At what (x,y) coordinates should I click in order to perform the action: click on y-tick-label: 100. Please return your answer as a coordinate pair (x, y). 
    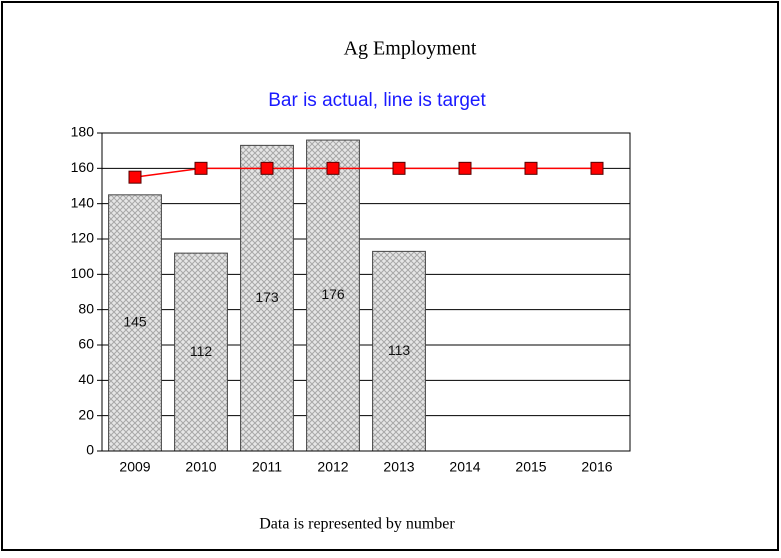
    Looking at the image, I should click on (83, 273).